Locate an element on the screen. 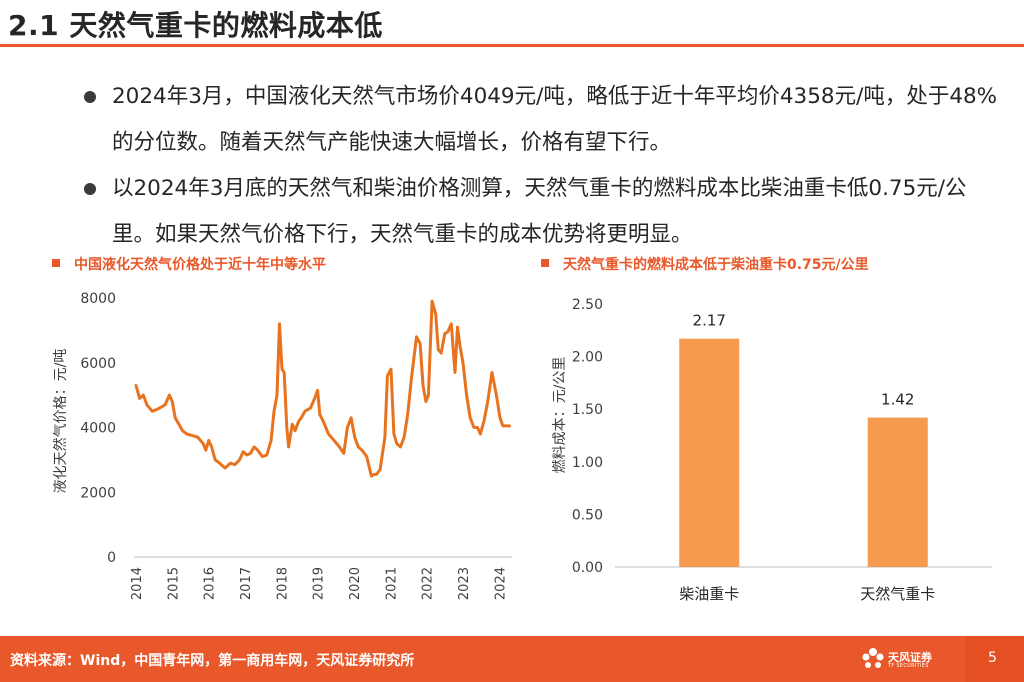 This screenshot has height=682, width=1024. x-tick-label: 2023 is located at coordinates (464, 583).